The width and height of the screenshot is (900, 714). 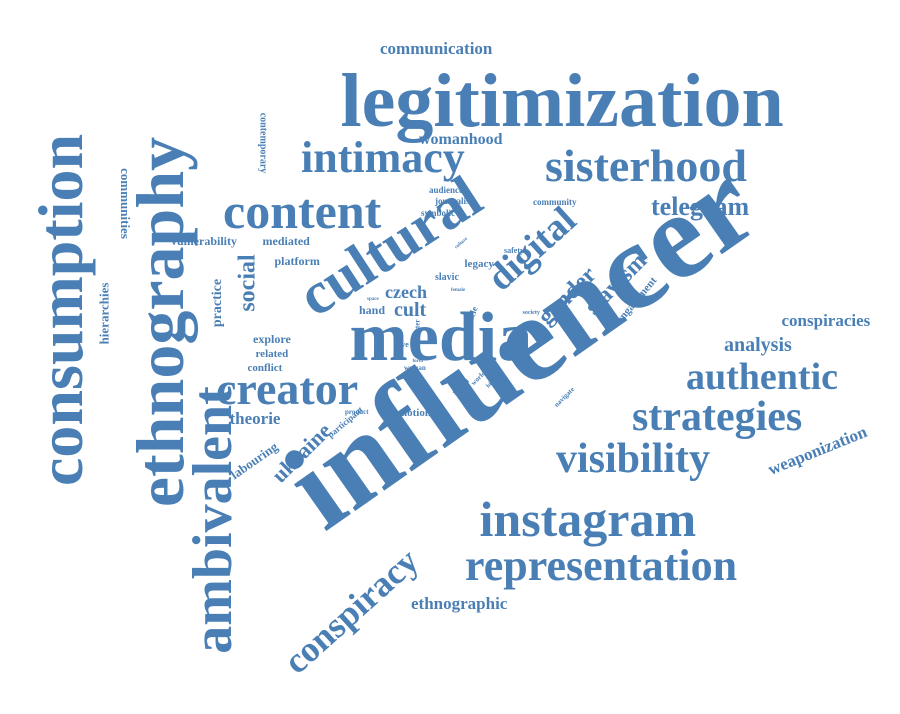 What do you see at coordinates (531, 313) in the screenshot?
I see `word-society: society` at bounding box center [531, 313].